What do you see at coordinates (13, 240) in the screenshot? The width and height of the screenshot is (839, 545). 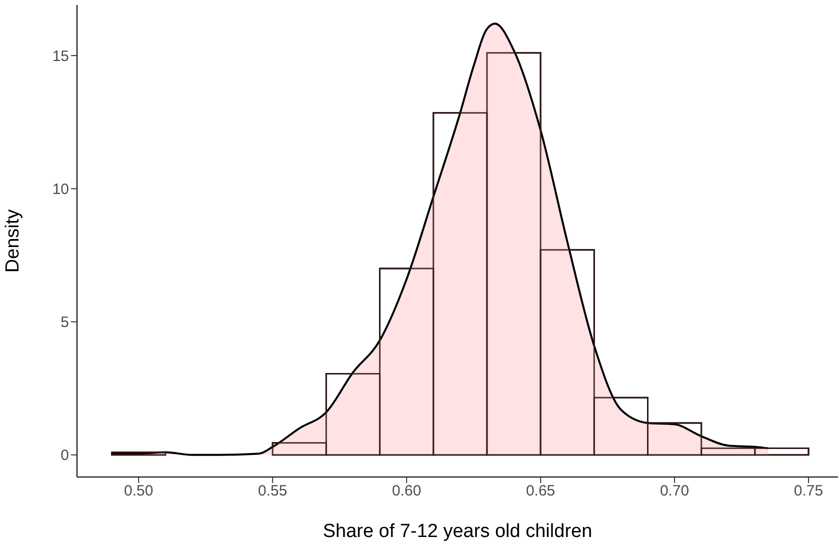 I see `y-axis-title: Density` at bounding box center [13, 240].